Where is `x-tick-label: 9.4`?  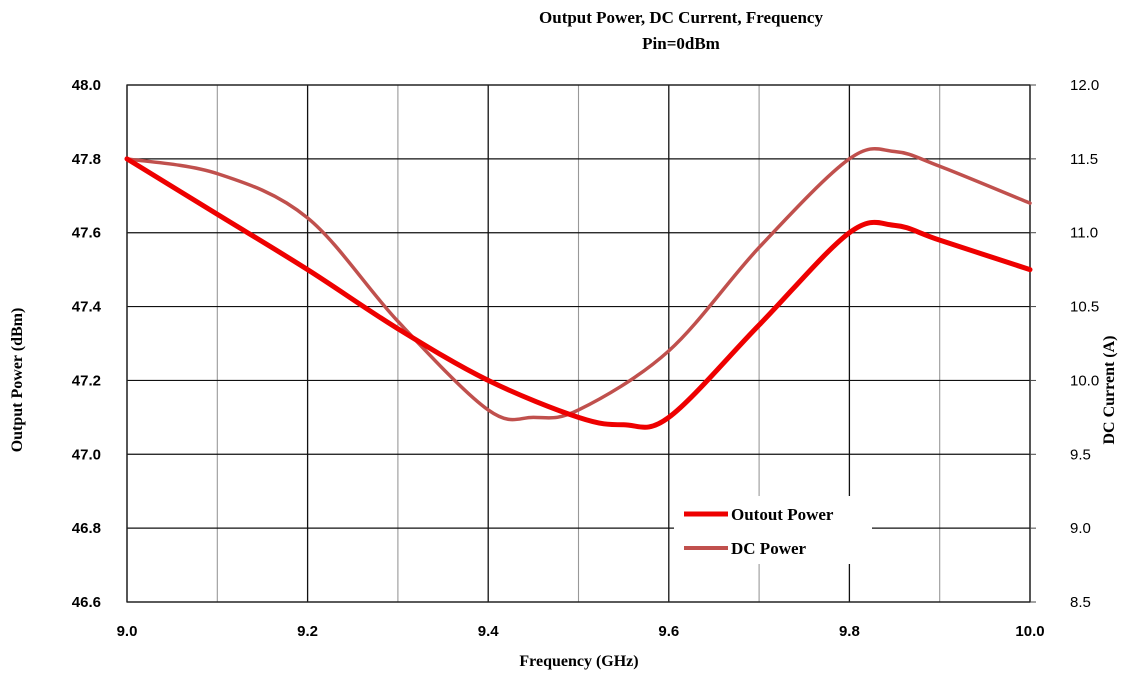 x-tick-label: 9.4 is located at coordinates (489, 631).